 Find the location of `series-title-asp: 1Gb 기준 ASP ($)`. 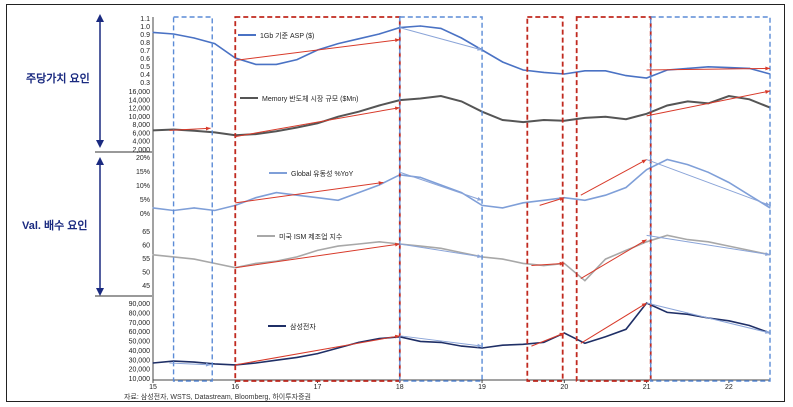

series-title-asp: 1Gb 기준 ASP ($) is located at coordinates (287, 35).